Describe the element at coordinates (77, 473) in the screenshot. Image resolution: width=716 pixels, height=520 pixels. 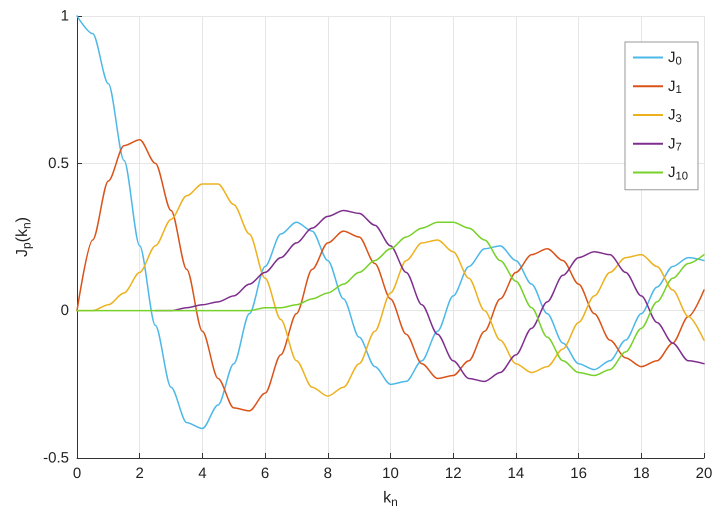
I see `x-tick-label: 0` at that location.